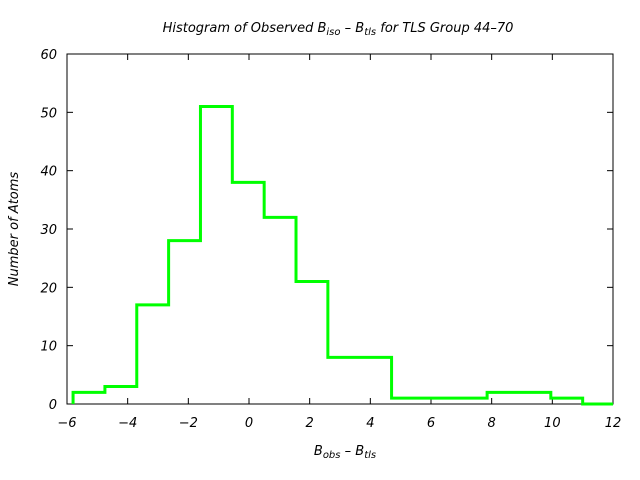 Image resolution: width=640 pixels, height=480 pixels. Describe the element at coordinates (613, 423) in the screenshot. I see `x-tick-label: 12` at that location.